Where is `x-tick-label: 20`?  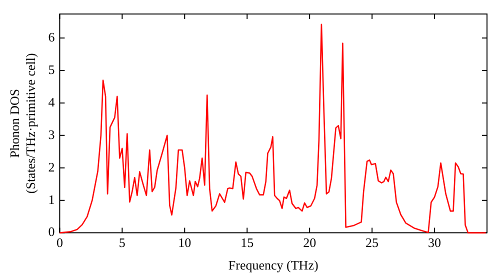 x-tick-label: 20 is located at coordinates (309, 242).